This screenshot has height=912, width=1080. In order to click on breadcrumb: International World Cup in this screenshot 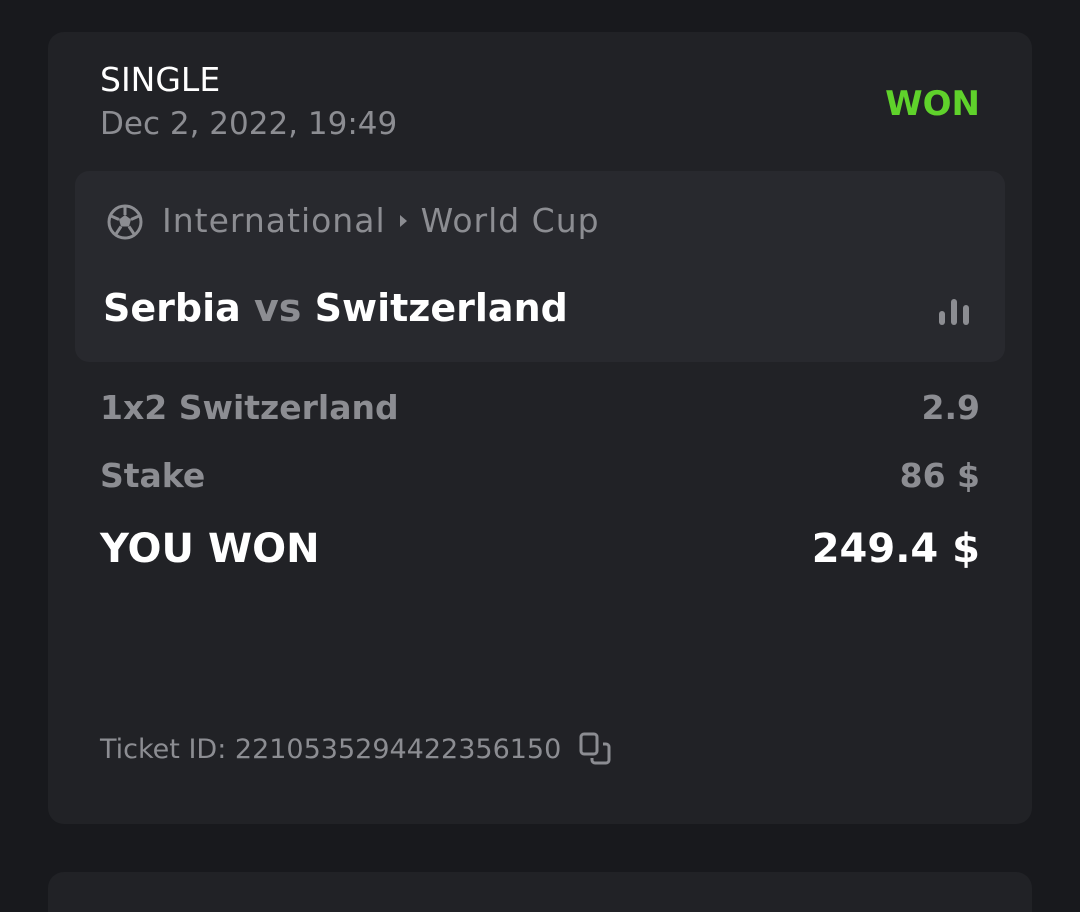, I will do `click(381, 220)`.